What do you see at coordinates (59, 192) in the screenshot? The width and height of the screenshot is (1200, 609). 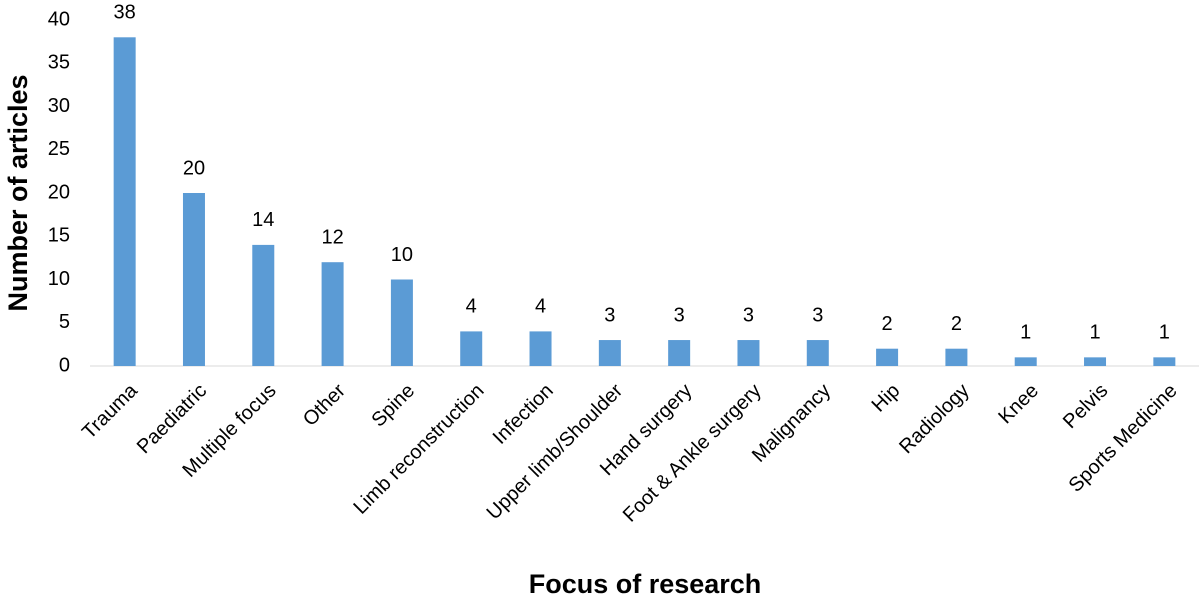 I see `y-tick-label: 20` at bounding box center [59, 192].